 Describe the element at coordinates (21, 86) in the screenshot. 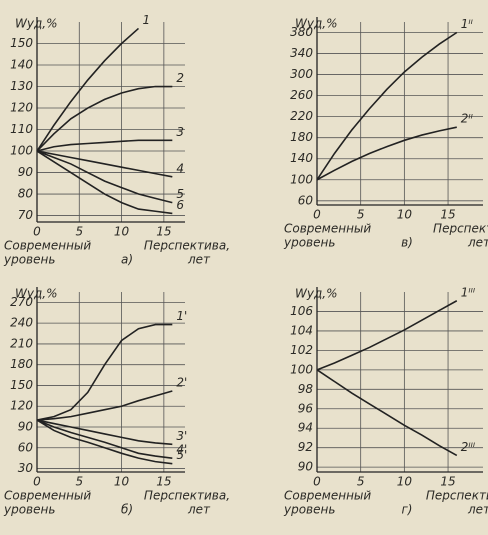

I see `y-tick-label: 130` at that location.